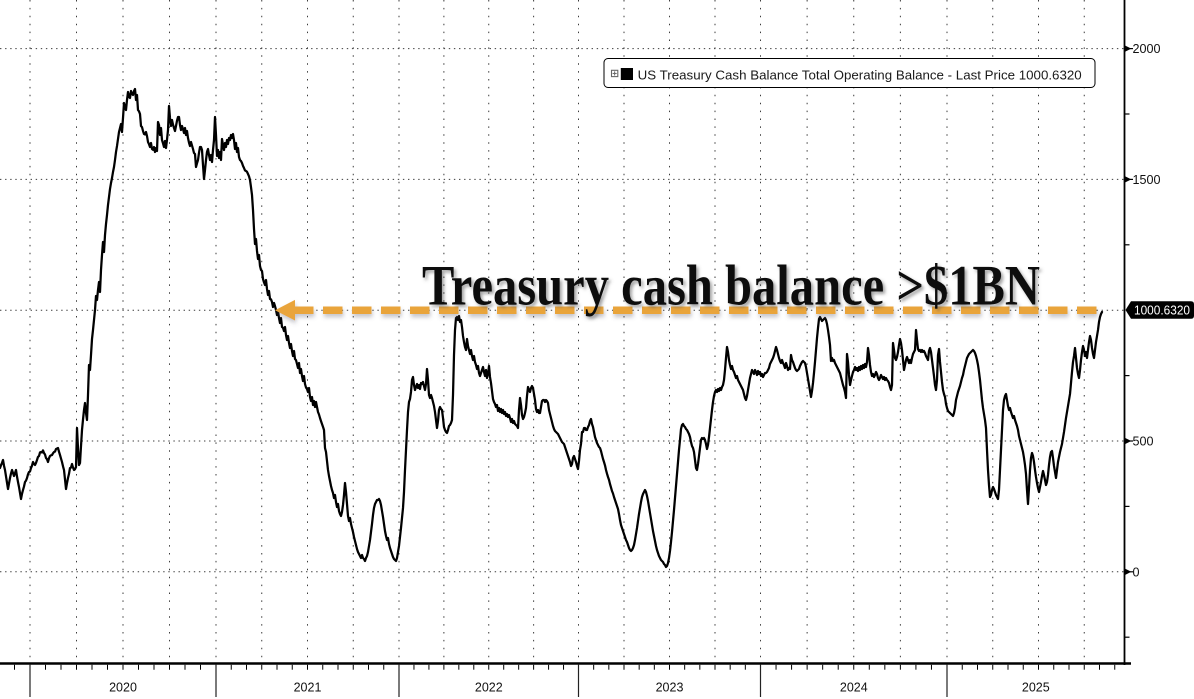  Describe the element at coordinates (1136, 572) in the screenshot. I see `svg-text: 0` at that location.